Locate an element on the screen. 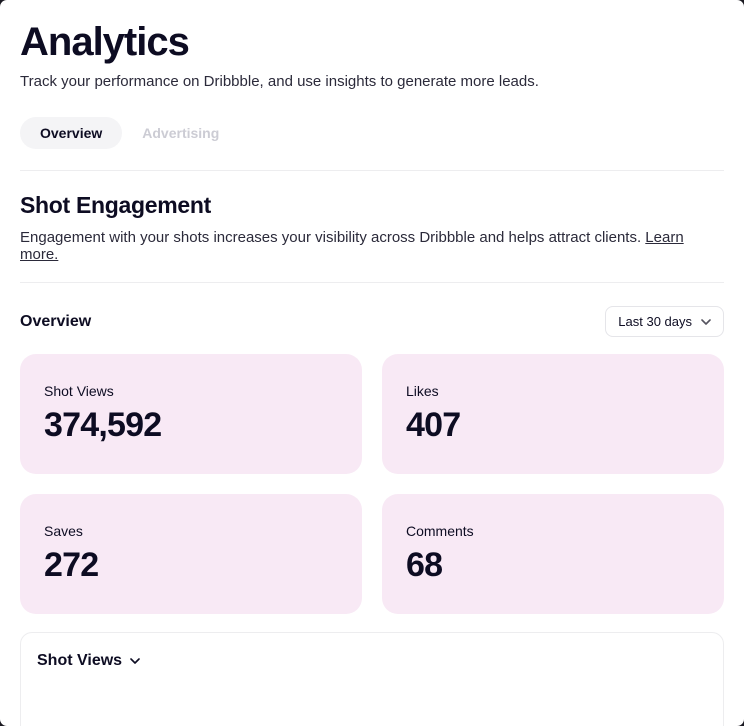  stat-value: 272 is located at coordinates (71, 565).